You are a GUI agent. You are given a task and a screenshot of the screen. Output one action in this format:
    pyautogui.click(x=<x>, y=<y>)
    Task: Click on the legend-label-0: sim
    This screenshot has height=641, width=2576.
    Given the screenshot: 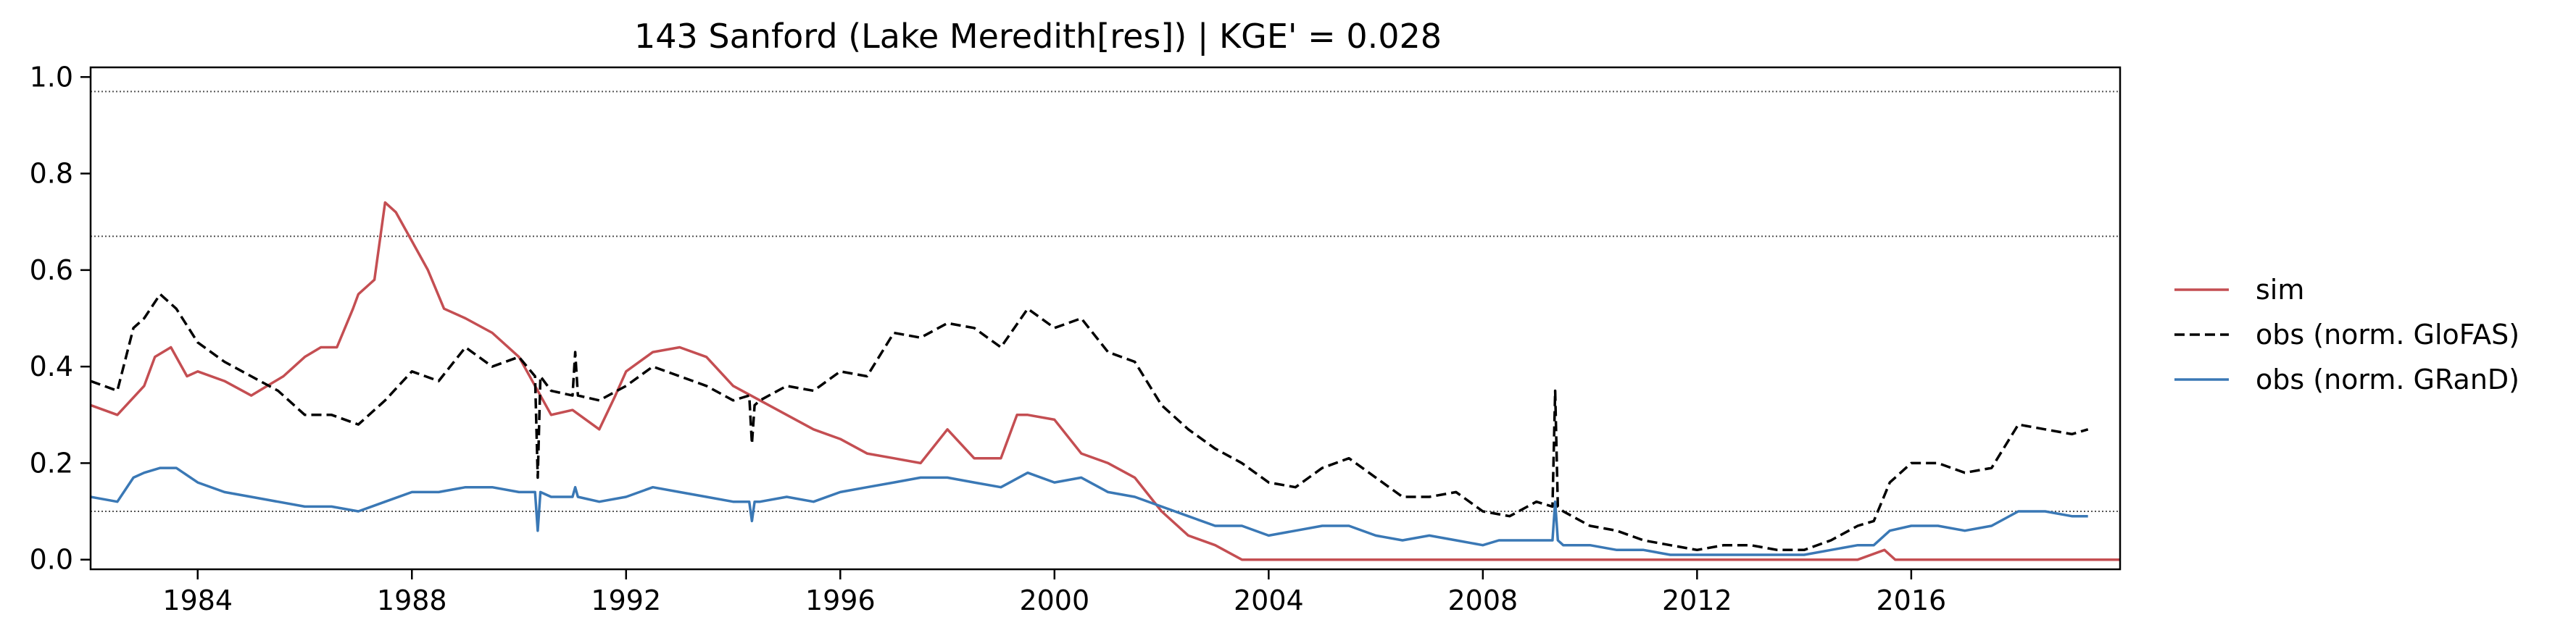 What is the action you would take?
    pyautogui.click(x=2280, y=290)
    